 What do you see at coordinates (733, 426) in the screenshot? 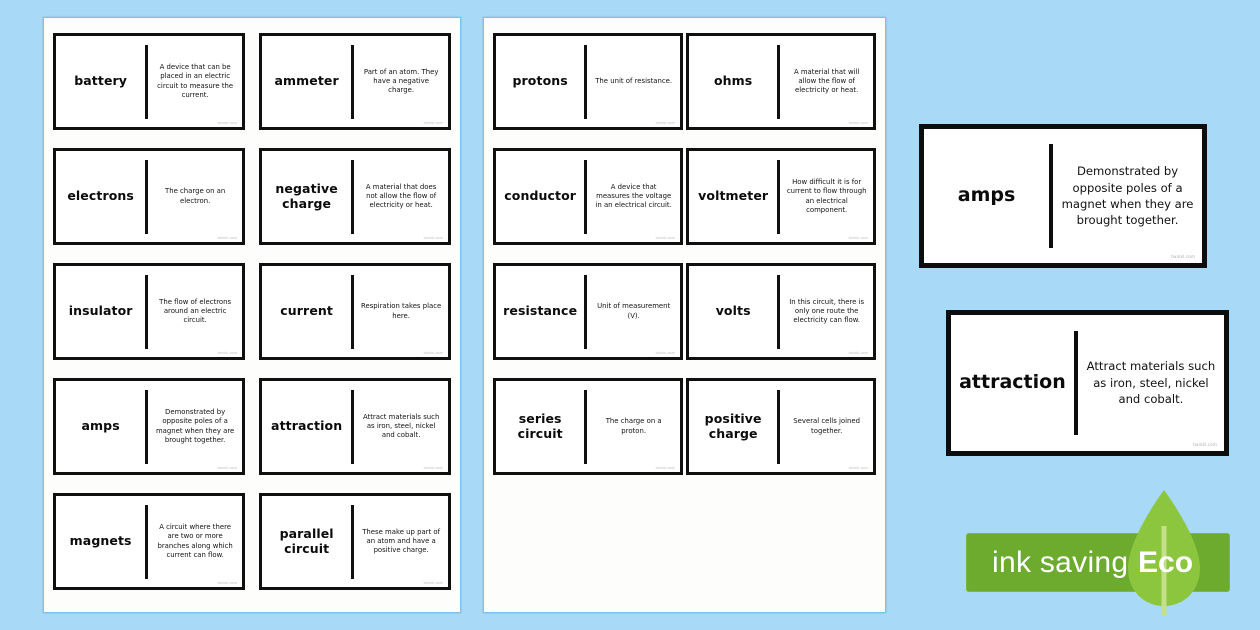
I see `card-term: positive charge` at bounding box center [733, 426].